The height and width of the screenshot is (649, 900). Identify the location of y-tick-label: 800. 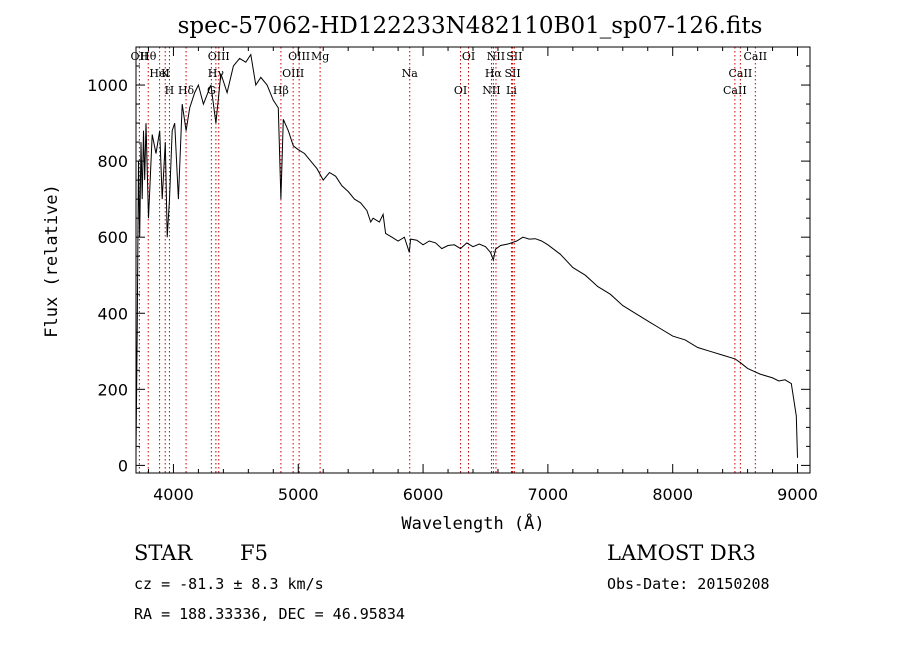
(112, 161).